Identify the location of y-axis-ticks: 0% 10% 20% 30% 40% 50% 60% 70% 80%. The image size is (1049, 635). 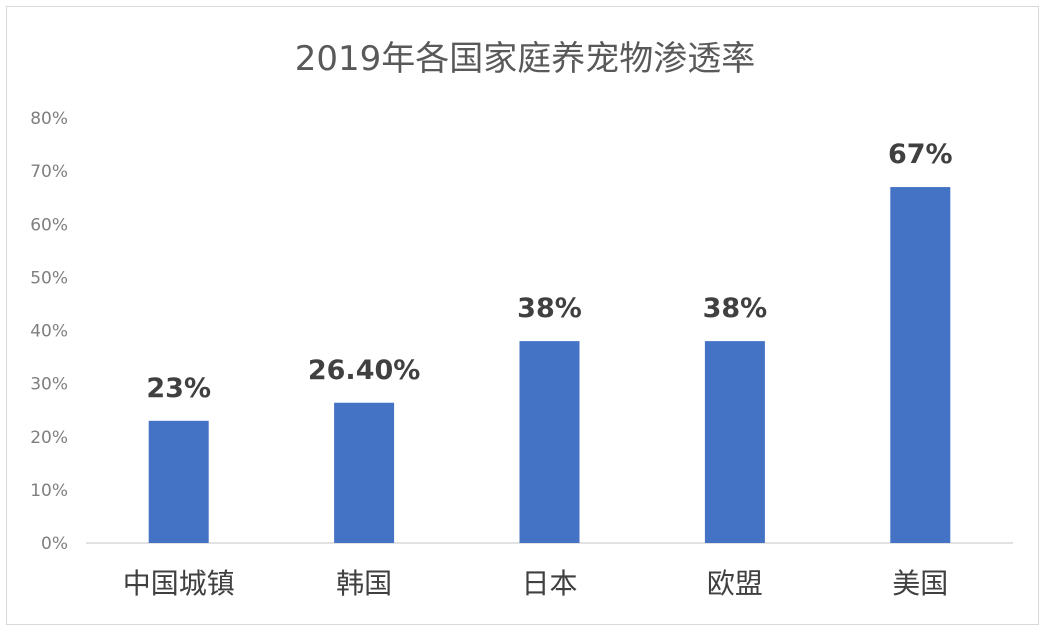
(49, 331).